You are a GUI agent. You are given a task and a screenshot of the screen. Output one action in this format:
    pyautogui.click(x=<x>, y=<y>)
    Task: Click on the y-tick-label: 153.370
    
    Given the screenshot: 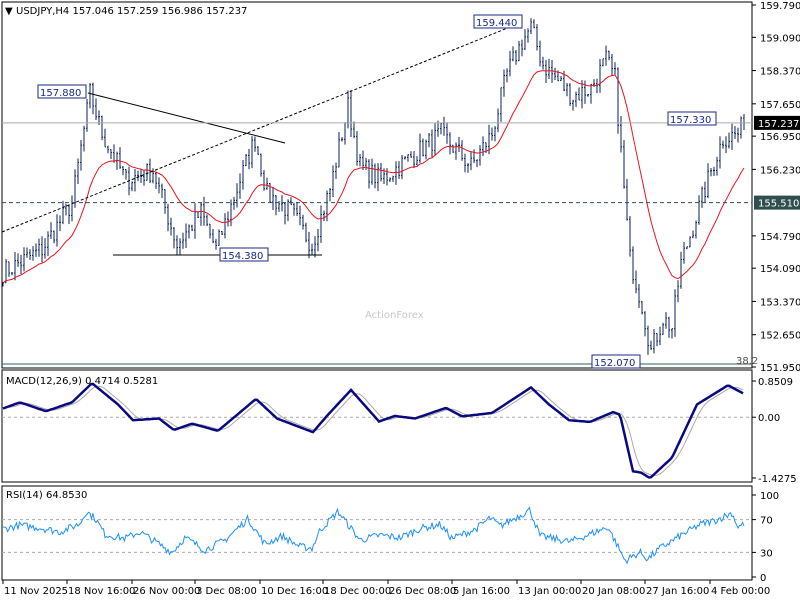 What is the action you would take?
    pyautogui.click(x=780, y=302)
    